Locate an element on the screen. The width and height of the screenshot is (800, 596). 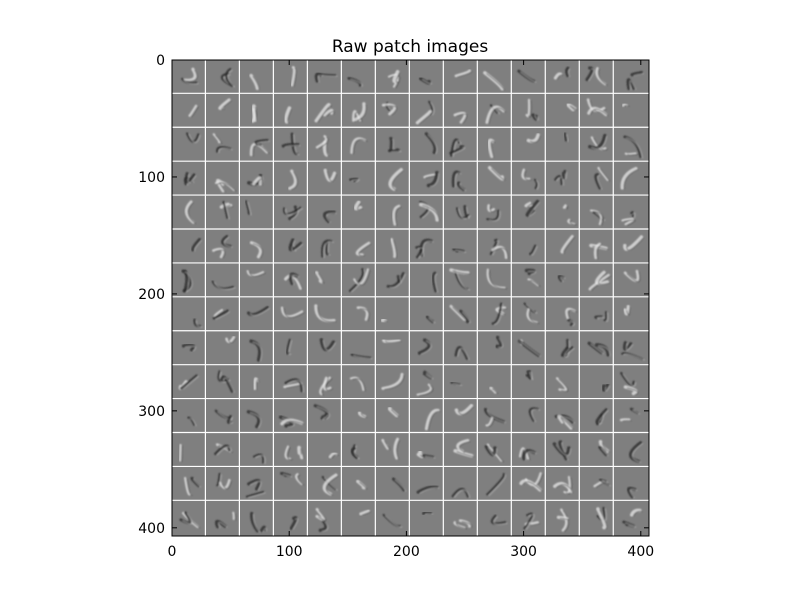
y-tick-label: 300 is located at coordinates (151, 412).